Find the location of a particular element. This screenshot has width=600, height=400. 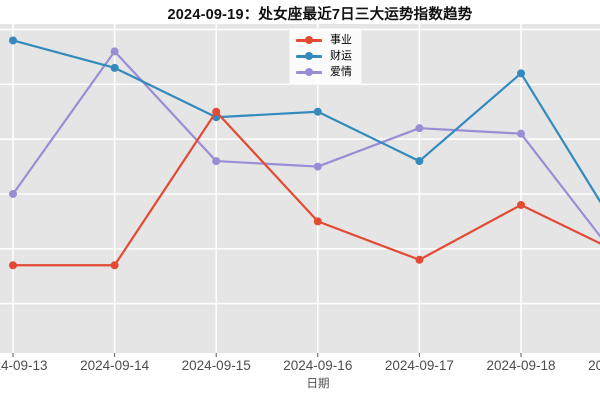

legend-item: 财运 is located at coordinates (324, 56).